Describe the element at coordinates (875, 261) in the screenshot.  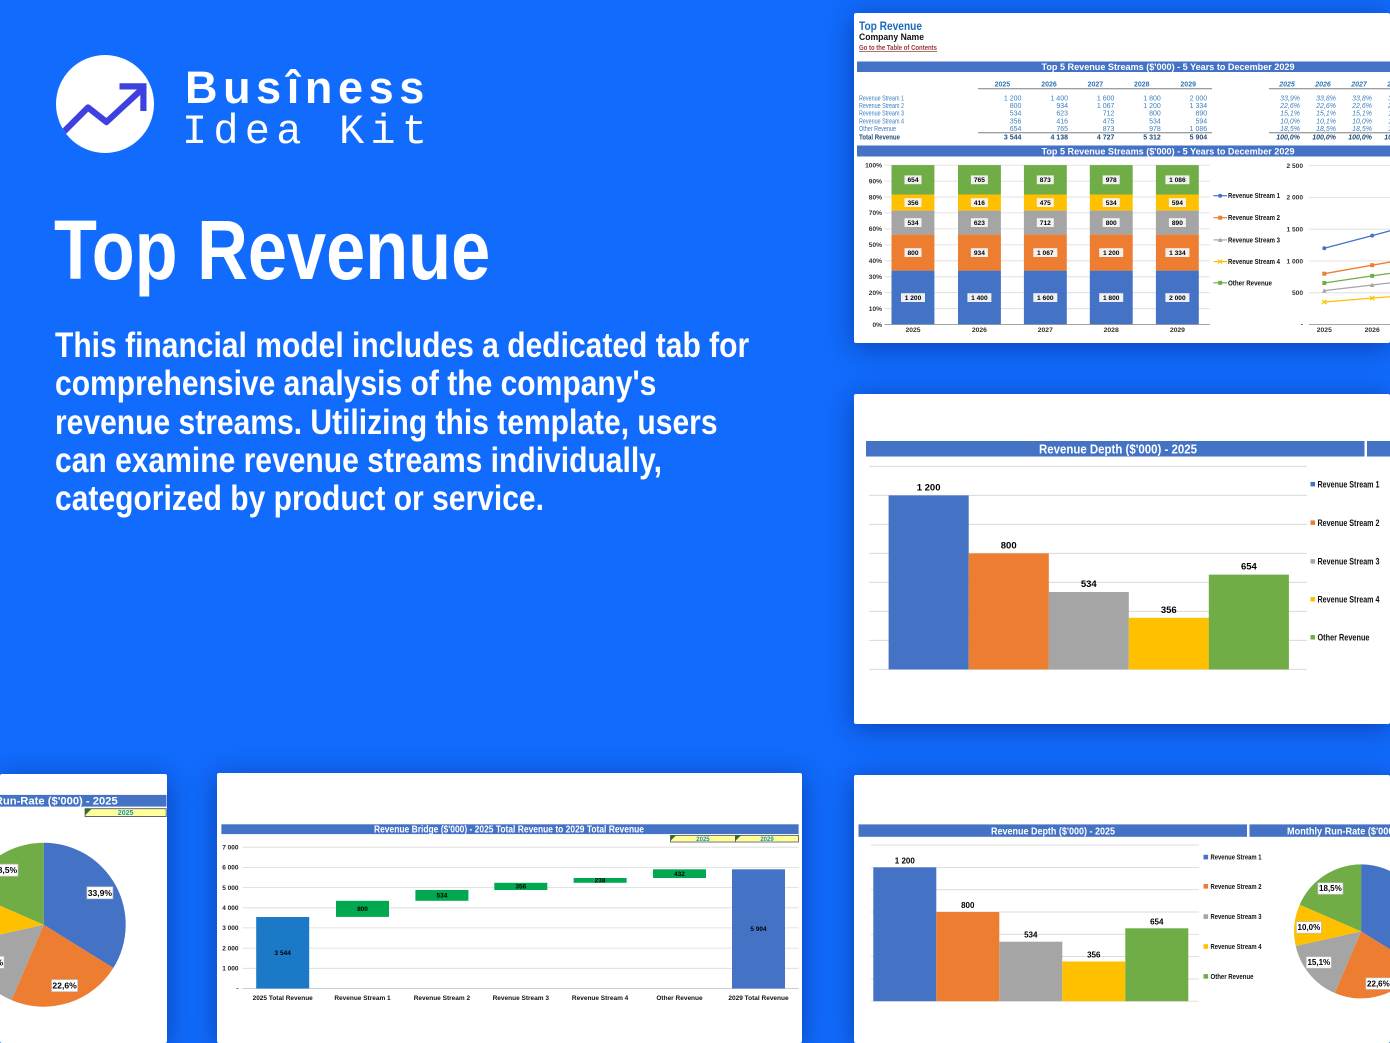
I see `svg-text: 40%` at that location.